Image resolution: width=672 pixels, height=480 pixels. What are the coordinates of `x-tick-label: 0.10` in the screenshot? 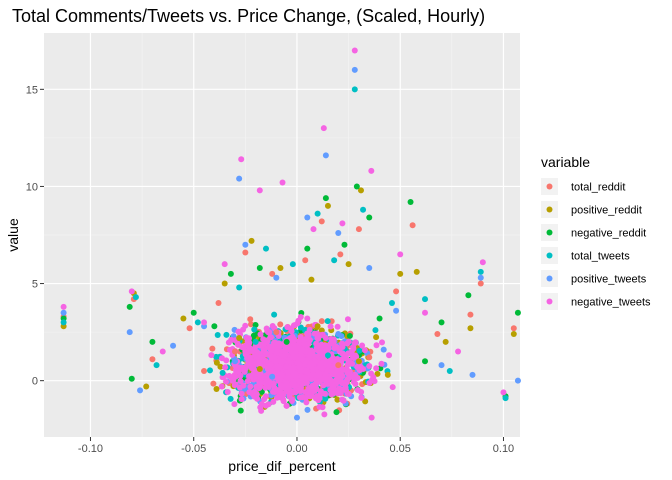 It's located at (503, 449).